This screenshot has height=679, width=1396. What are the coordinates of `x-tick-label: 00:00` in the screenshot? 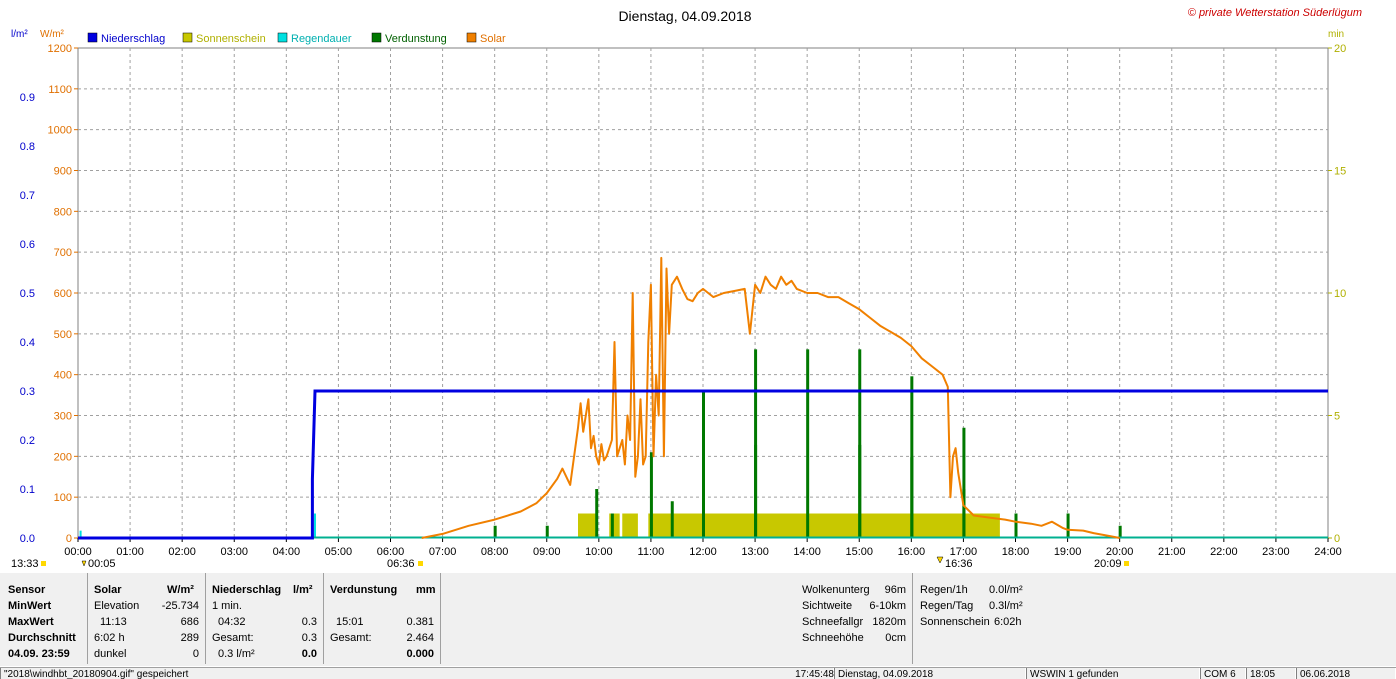 It's located at (78, 552).